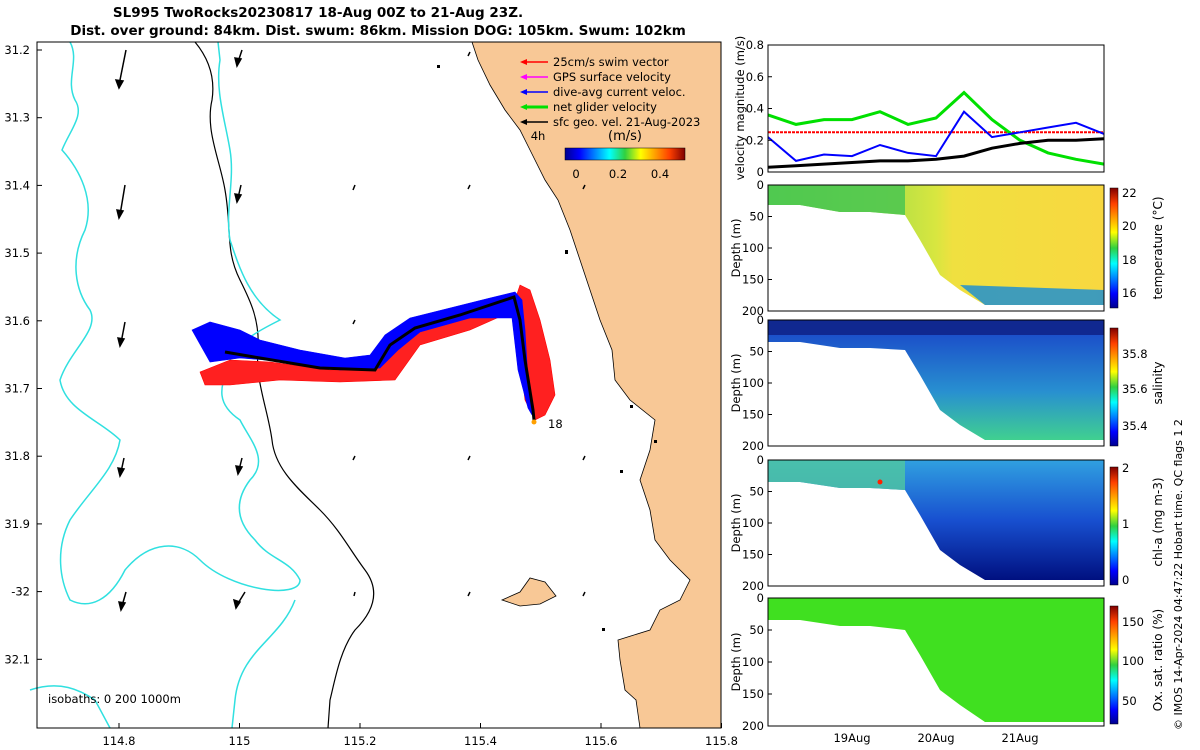 The width and height of the screenshot is (1200, 750). Describe the element at coordinates (1019, 738) in the screenshot. I see `xtick-21aug: 21Aug` at that location.